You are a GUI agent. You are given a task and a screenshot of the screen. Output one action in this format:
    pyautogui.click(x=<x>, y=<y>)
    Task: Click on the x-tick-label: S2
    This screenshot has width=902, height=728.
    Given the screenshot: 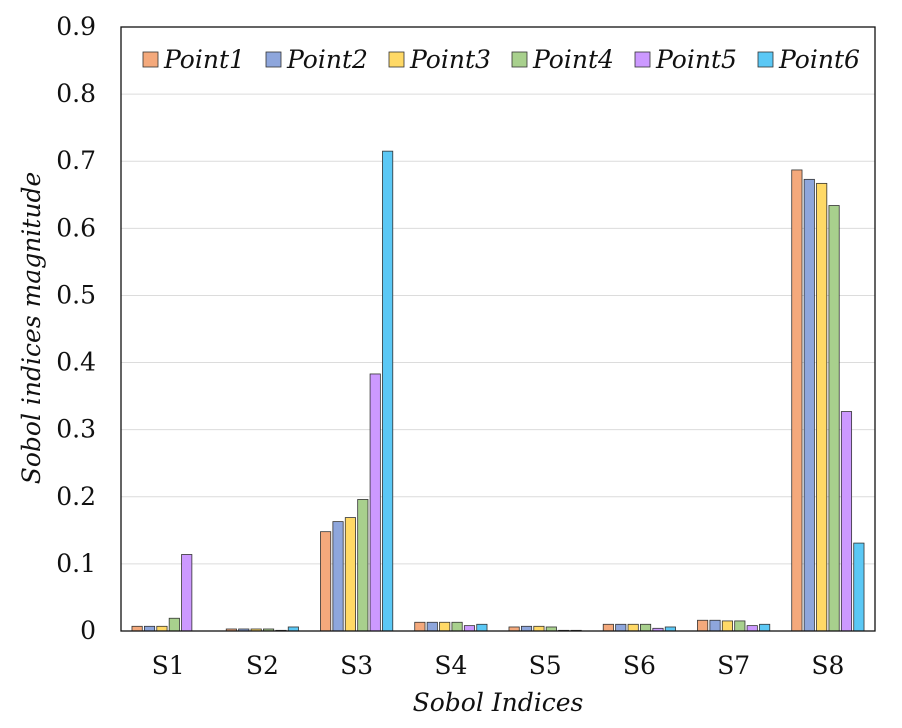 What is the action you would take?
    pyautogui.click(x=262, y=665)
    